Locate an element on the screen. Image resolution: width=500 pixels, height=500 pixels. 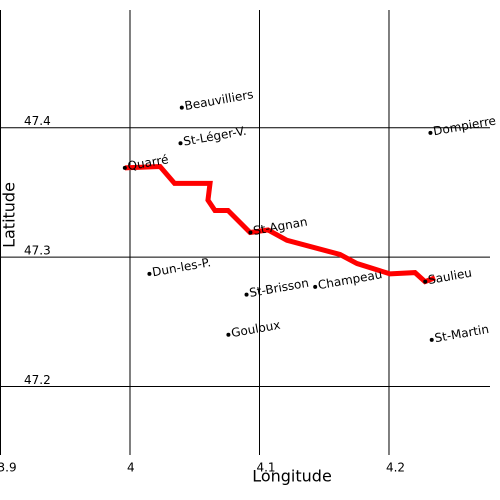
town-label: Beauvilliers is located at coordinates (218, 100).